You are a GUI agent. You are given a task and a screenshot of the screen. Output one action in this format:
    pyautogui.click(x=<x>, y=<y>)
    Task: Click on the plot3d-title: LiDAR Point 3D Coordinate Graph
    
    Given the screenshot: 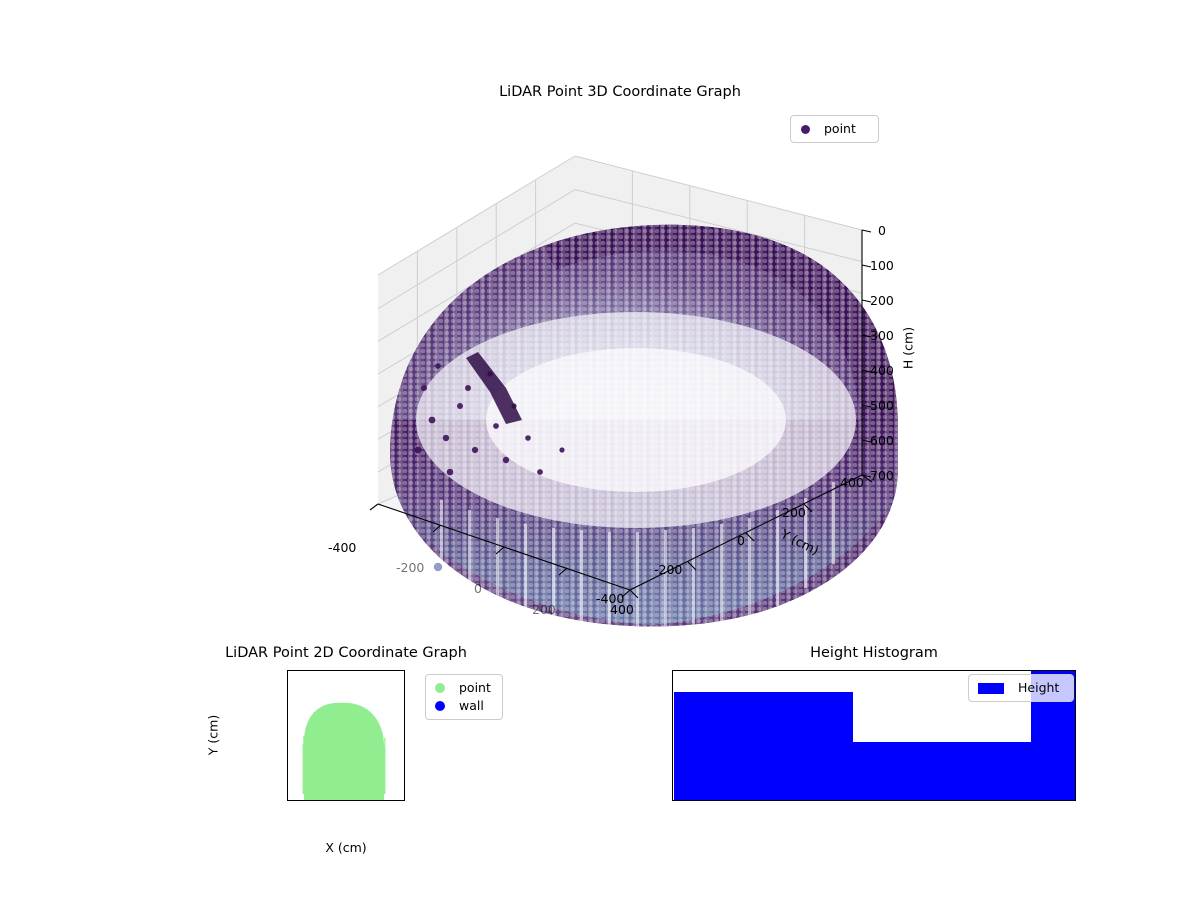 What is the action you would take?
    pyautogui.click(x=620, y=92)
    